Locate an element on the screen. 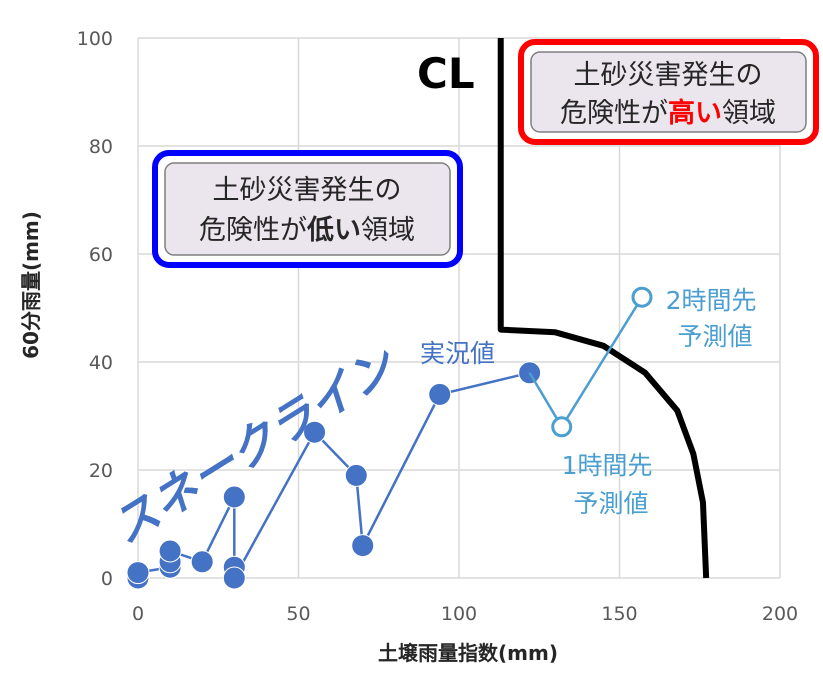  low-risk-suffix: 領域 is located at coordinates (388, 230).